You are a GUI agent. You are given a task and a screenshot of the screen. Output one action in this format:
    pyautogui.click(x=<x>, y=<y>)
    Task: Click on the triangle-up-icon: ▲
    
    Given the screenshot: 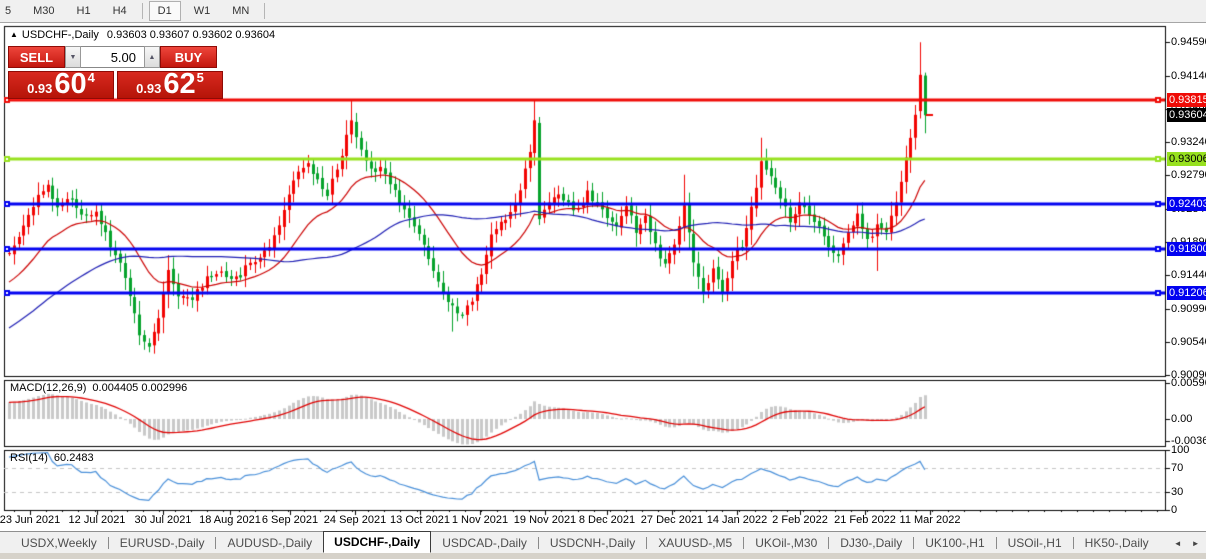 What is the action you would take?
    pyautogui.click(x=152, y=57)
    